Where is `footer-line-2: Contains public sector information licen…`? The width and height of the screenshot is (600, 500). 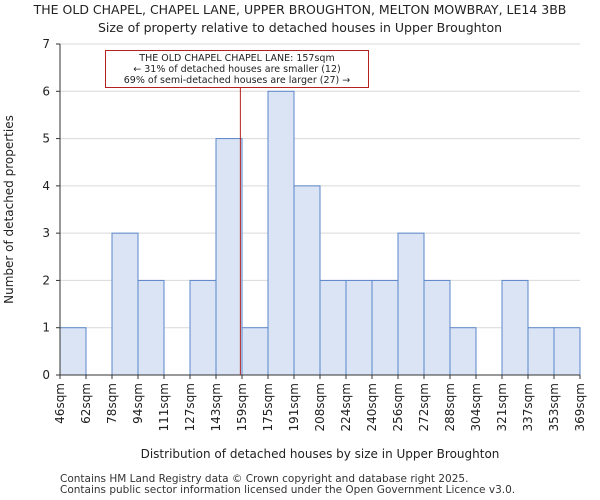 footer-line-2: Contains public sector information licen… is located at coordinates (288, 490).